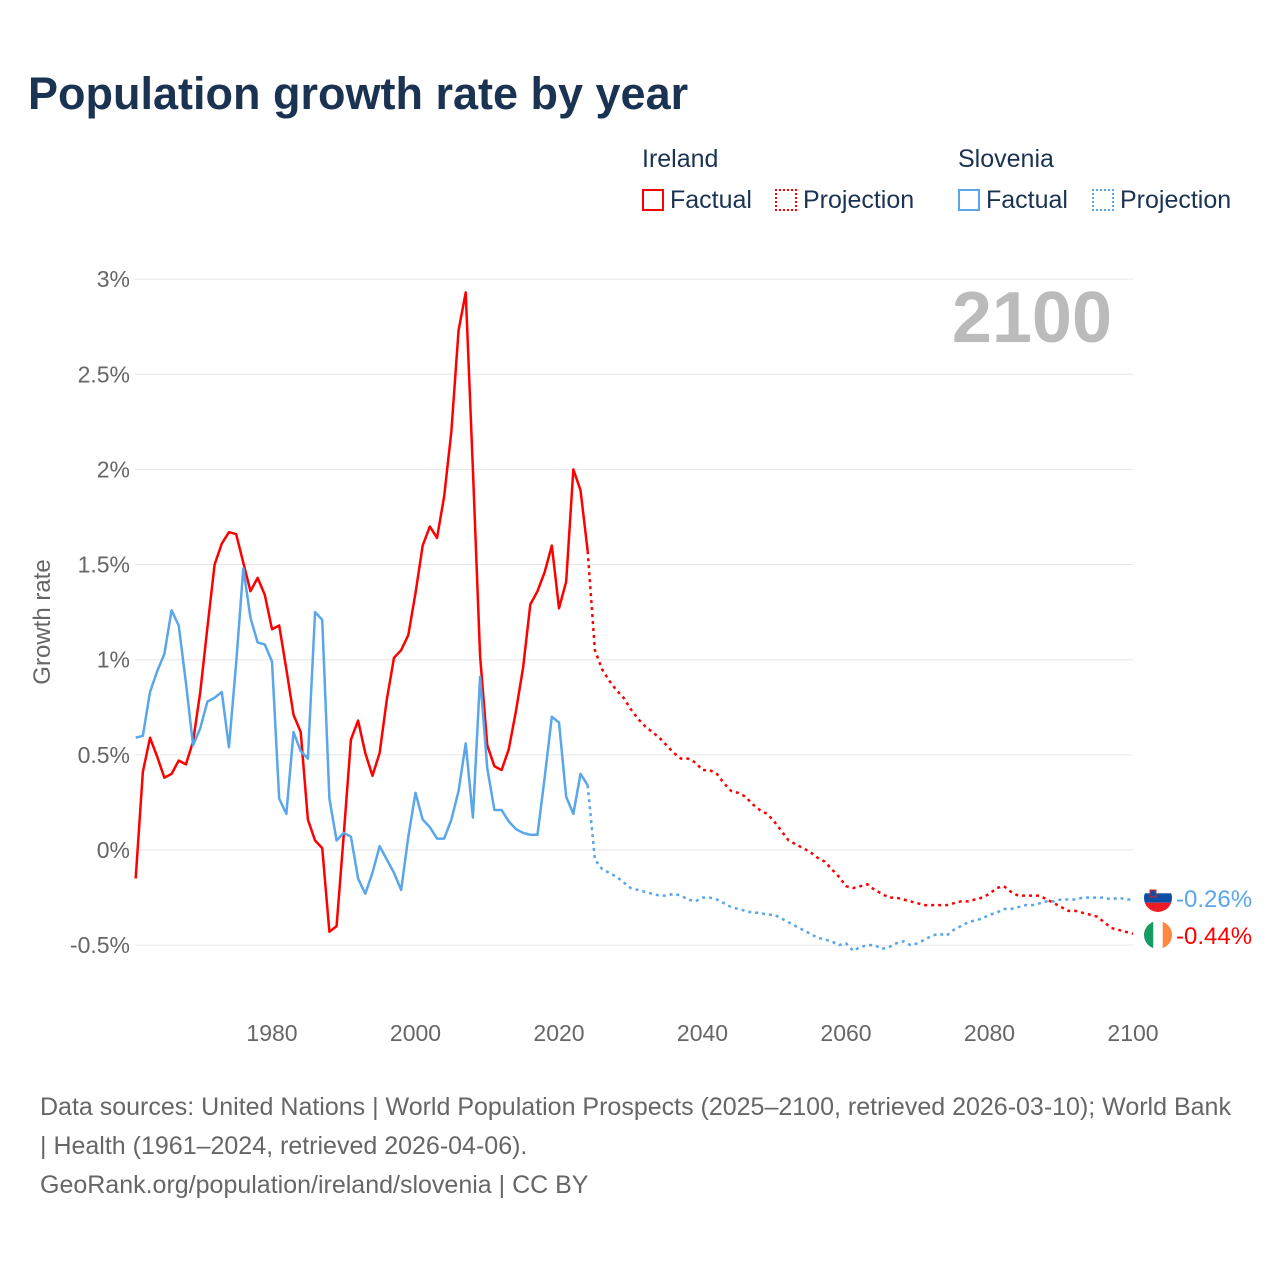 The height and width of the screenshot is (1280, 1280). What do you see at coordinates (104, 565) in the screenshot?
I see `y-tick-label: 1.5%` at bounding box center [104, 565].